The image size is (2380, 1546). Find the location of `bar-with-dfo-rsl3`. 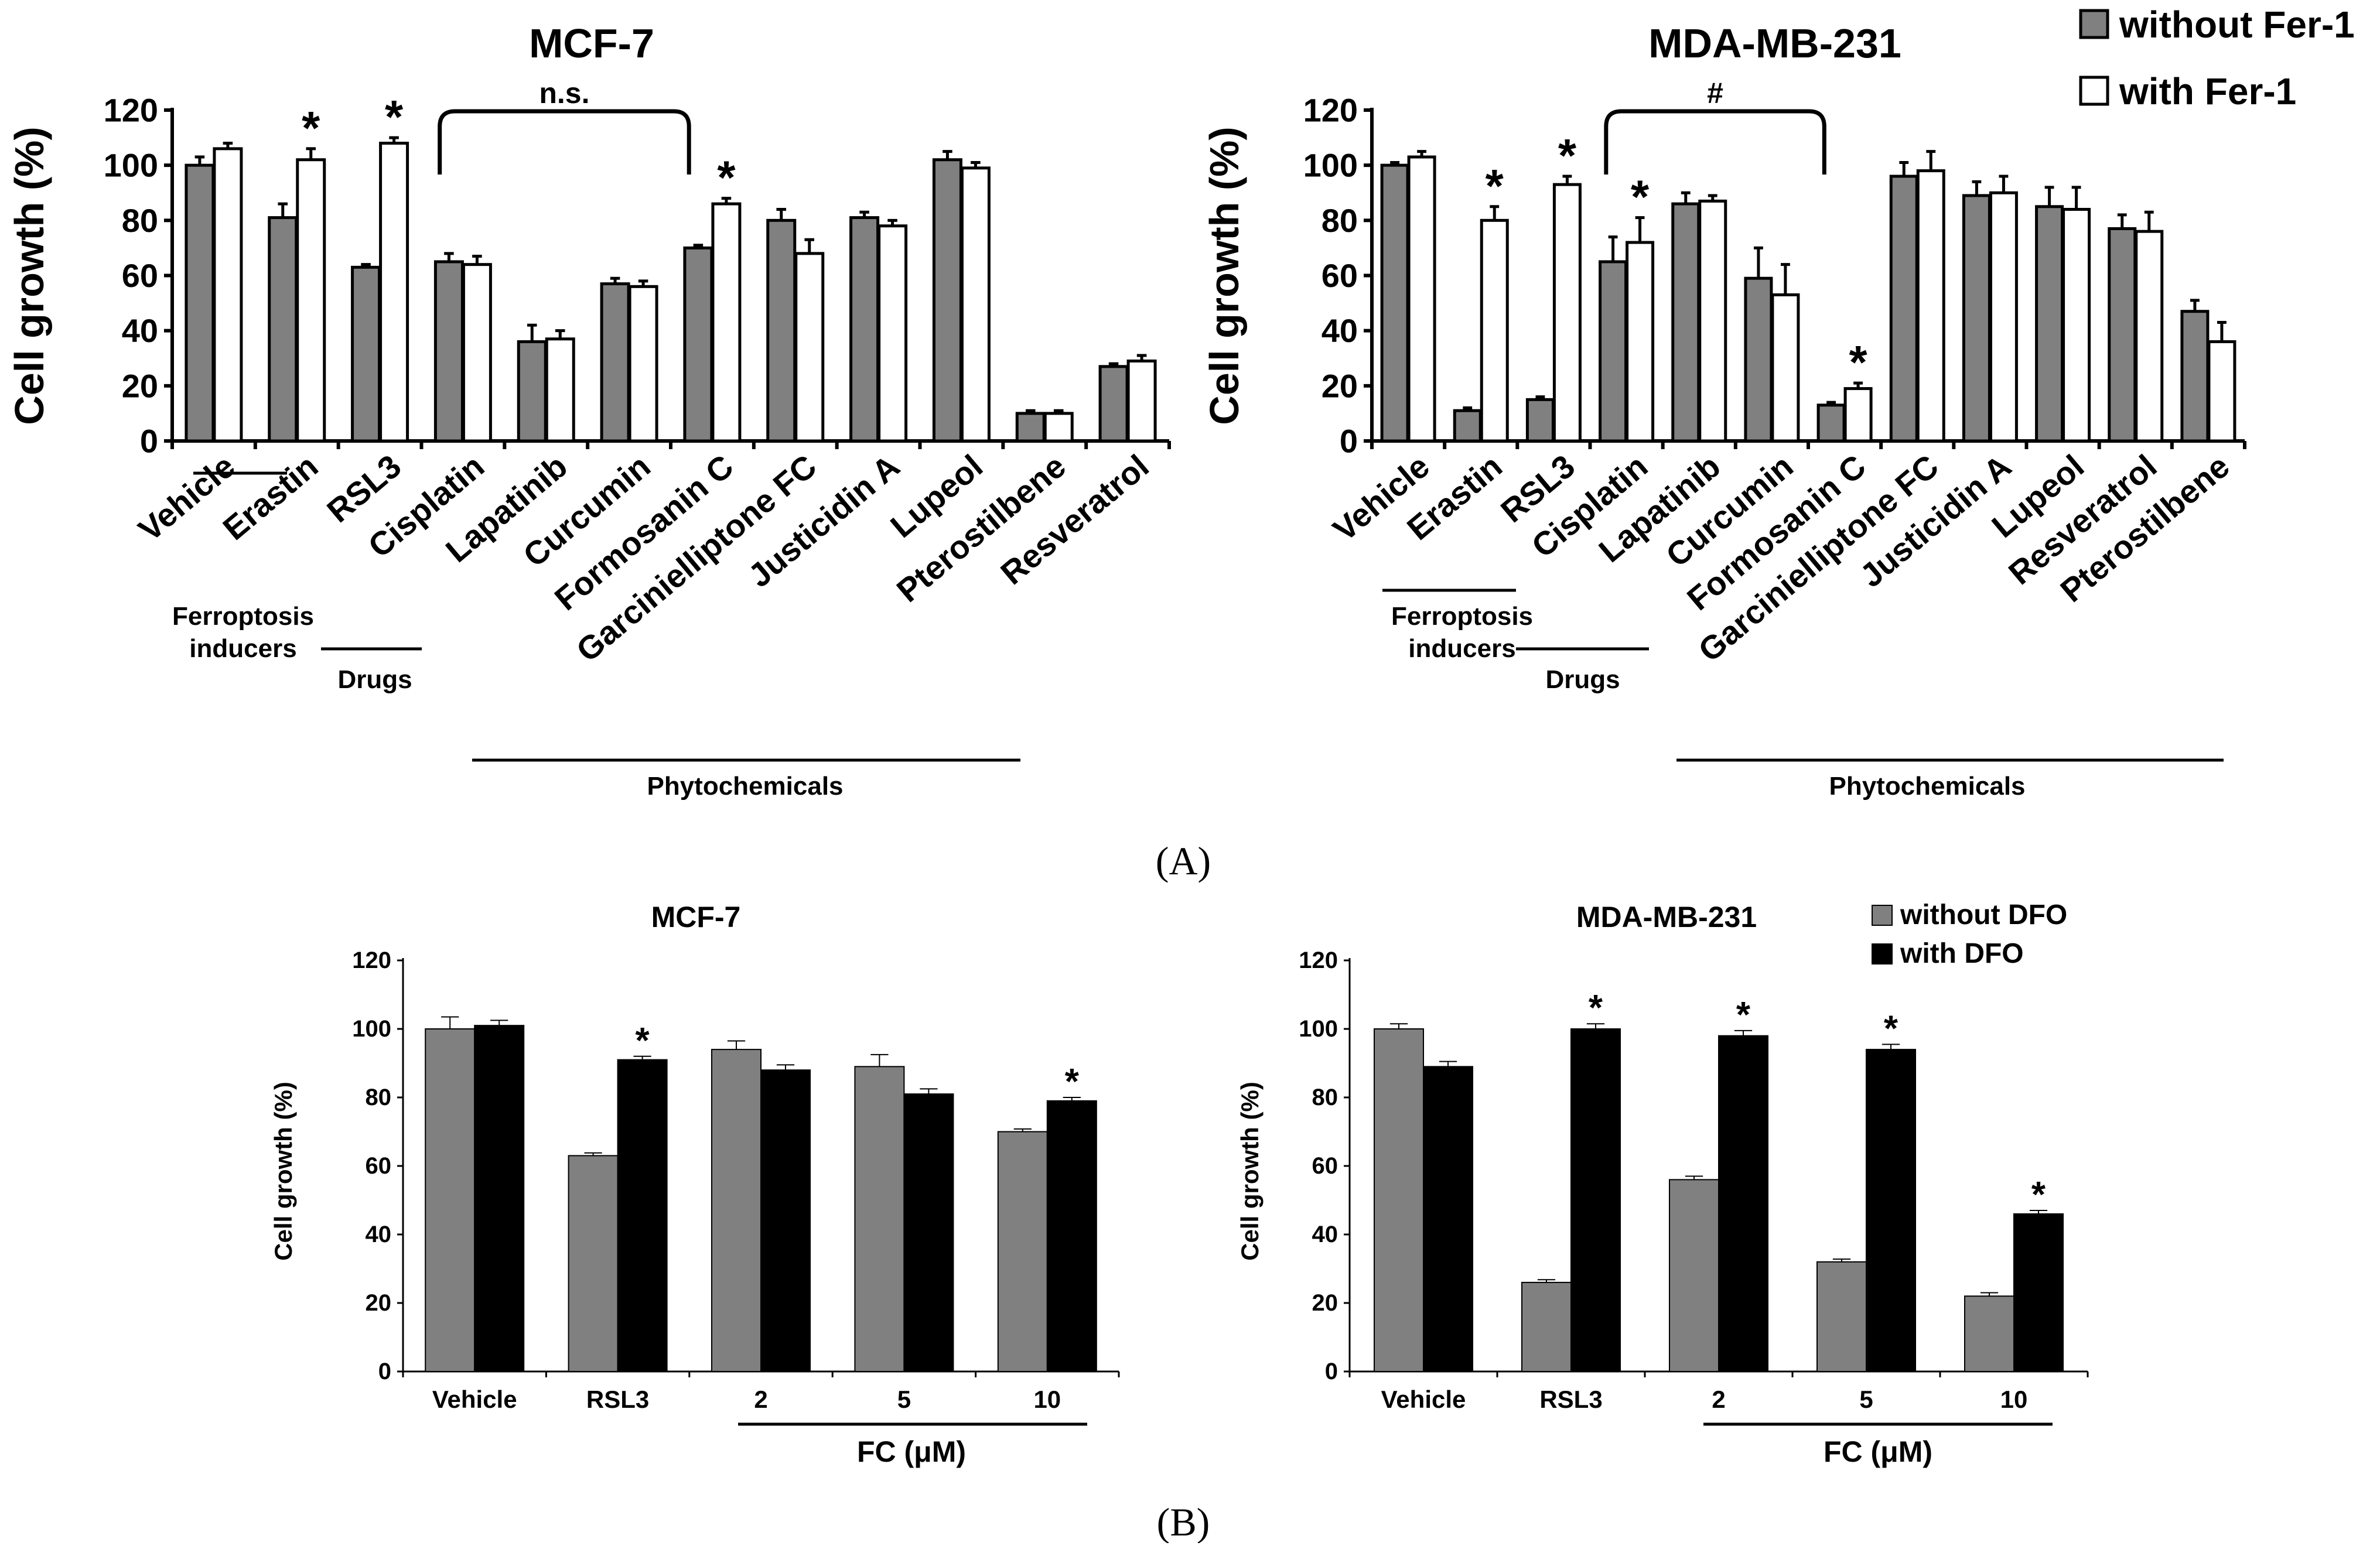

bar-with-dfo-rsl3 is located at coordinates (642, 1216).